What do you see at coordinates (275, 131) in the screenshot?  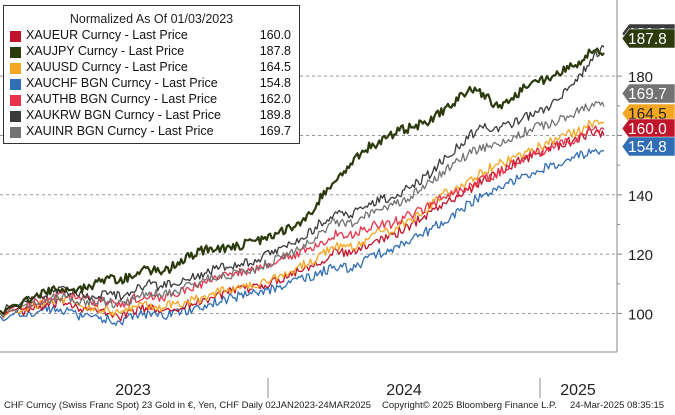 I see `legend-value: 169.7` at bounding box center [275, 131].